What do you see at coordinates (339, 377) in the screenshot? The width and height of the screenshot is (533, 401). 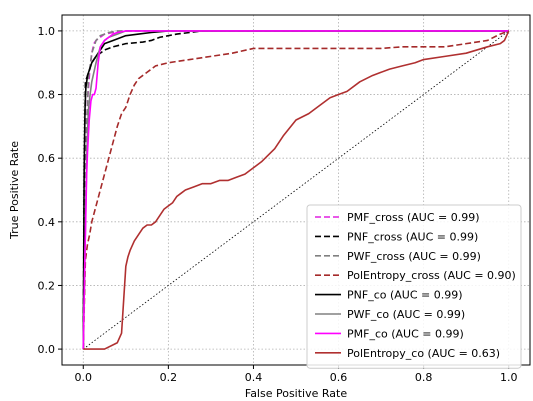 I see `x-tick-label: 0.6` at bounding box center [339, 377].